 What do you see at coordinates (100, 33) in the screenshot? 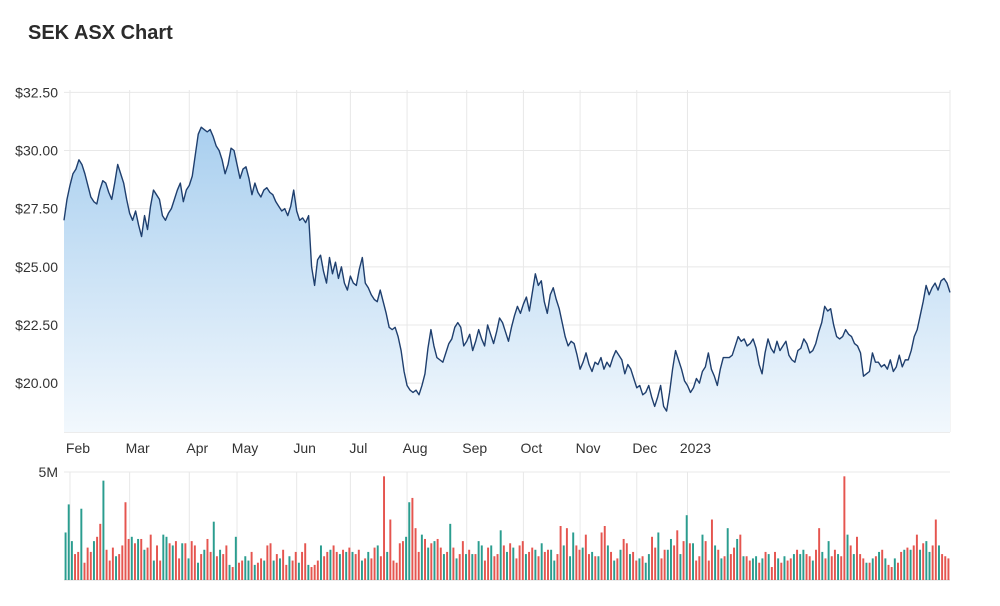
I see `chart-title: SEK ASX Chart` at bounding box center [100, 33].